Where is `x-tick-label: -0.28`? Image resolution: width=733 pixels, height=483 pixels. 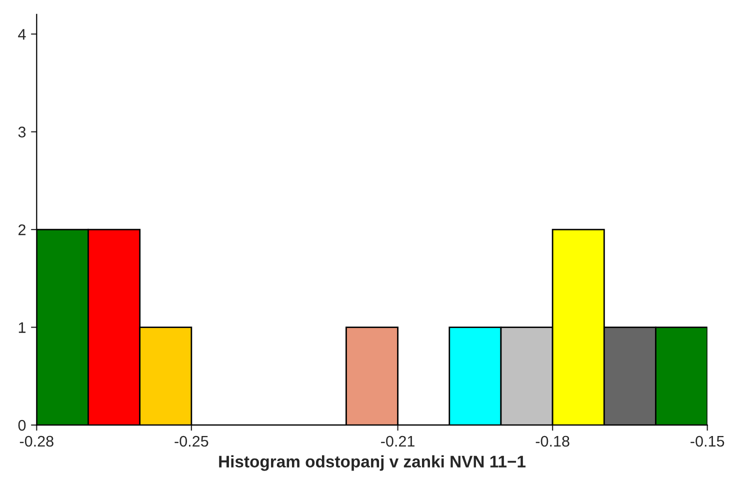 x-tick-label: -0.28 is located at coordinates (37, 441).